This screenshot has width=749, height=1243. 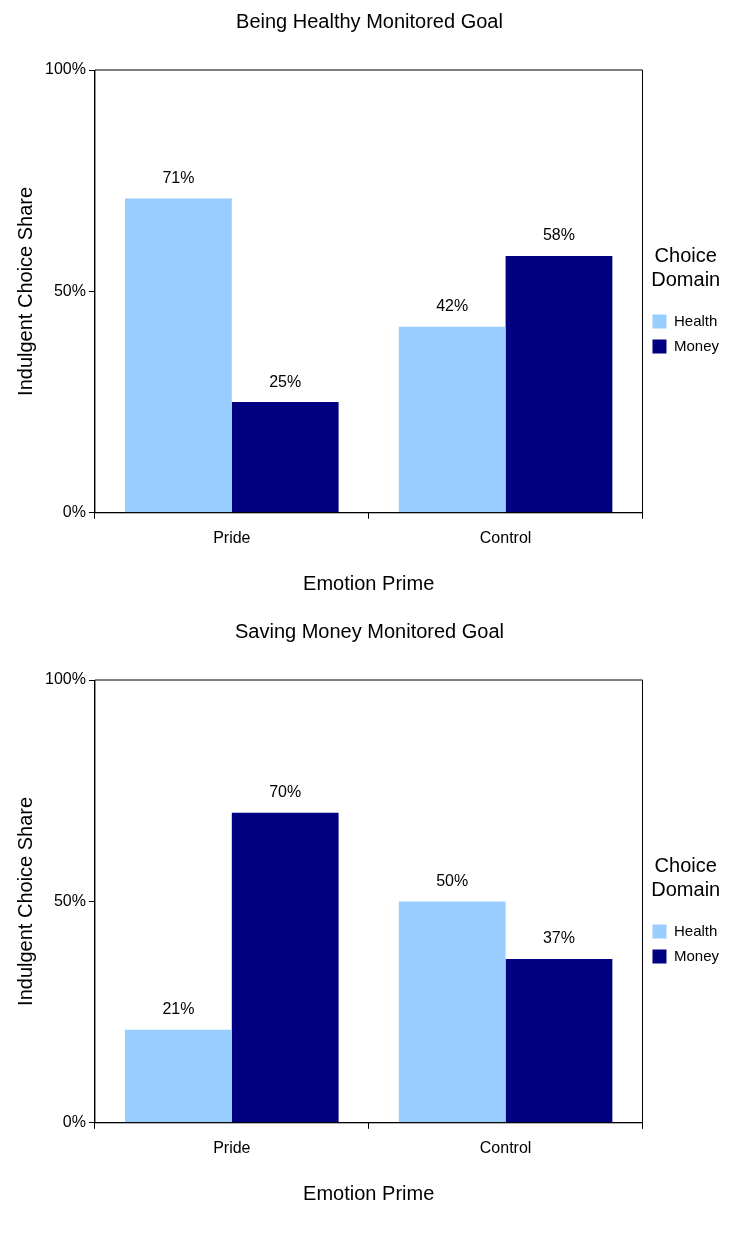 What do you see at coordinates (369, 20) in the screenshot?
I see `chart-title: Being Healthy Monitored Goal` at bounding box center [369, 20].